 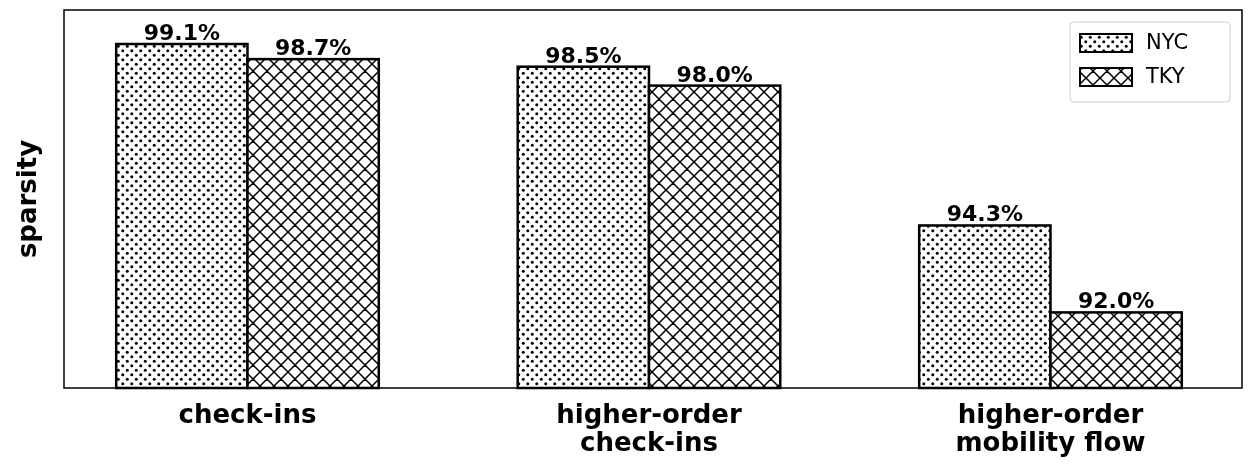 I want to click on data-label: 92.0%, so click(x=1116, y=301).